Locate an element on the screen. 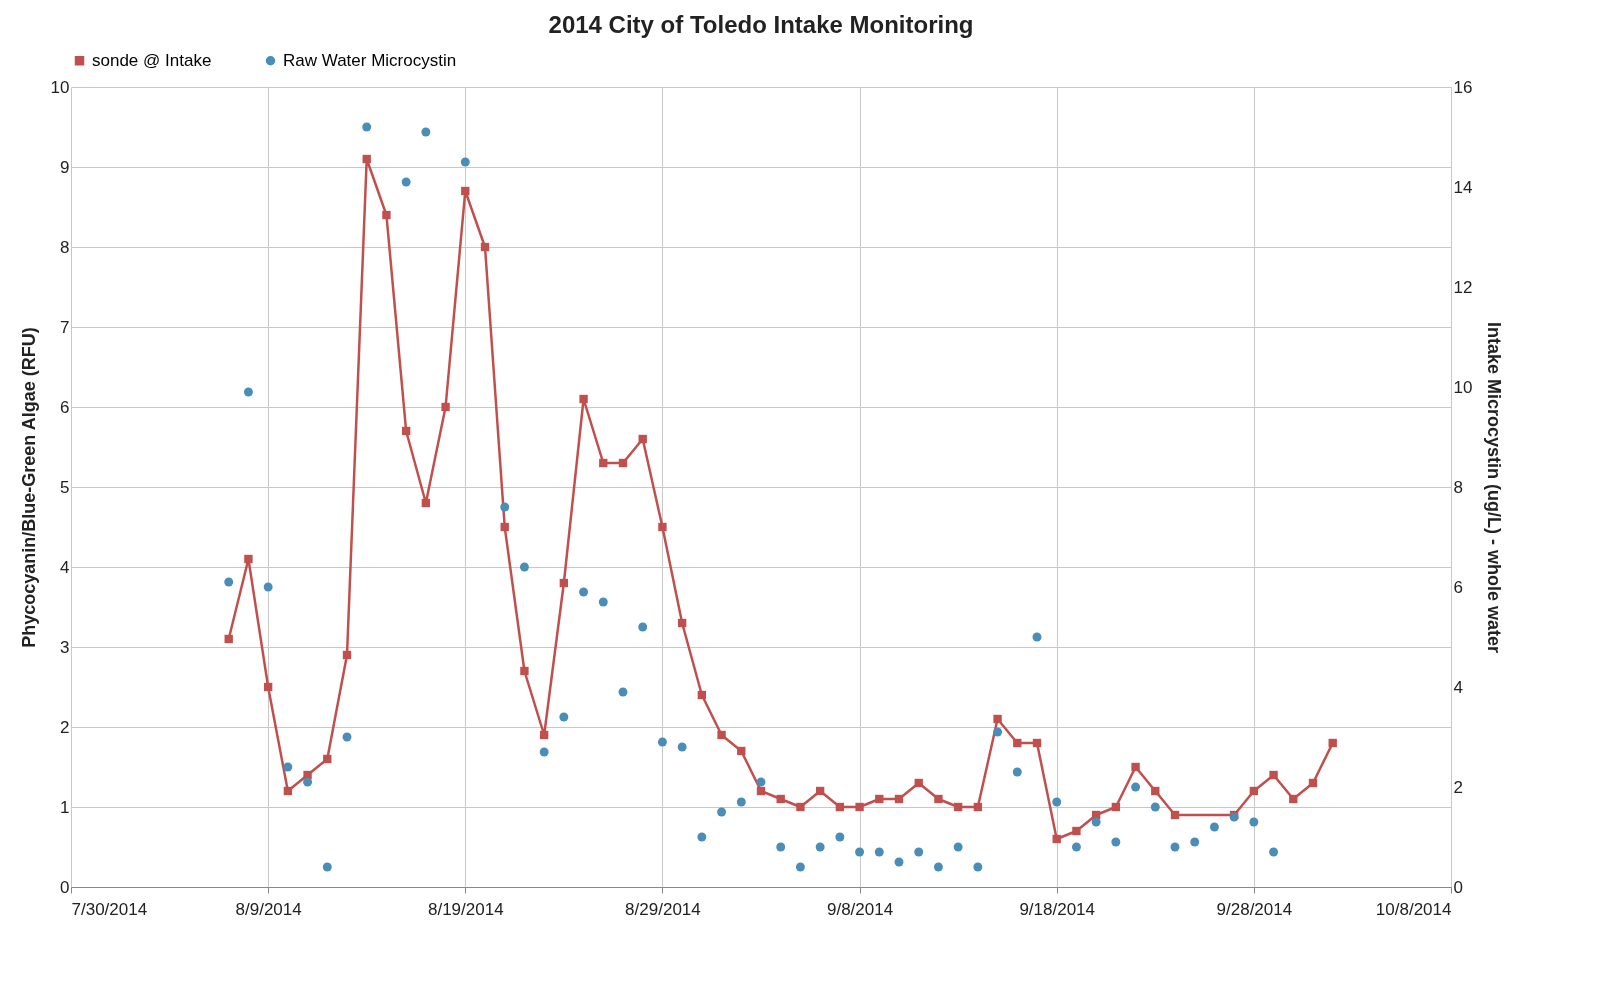 The image size is (1601, 994). chart-title: 2014 City of Toledo Intake Monitoring is located at coordinates (761, 24).